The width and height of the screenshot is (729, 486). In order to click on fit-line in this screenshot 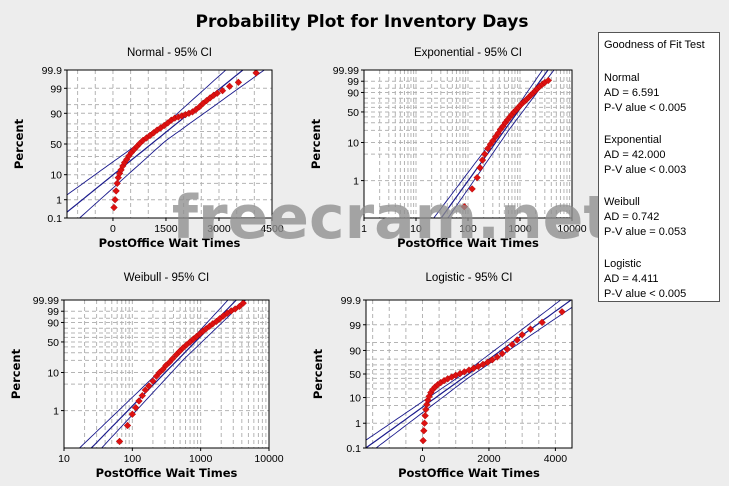, I will do `click(155, 141)`.